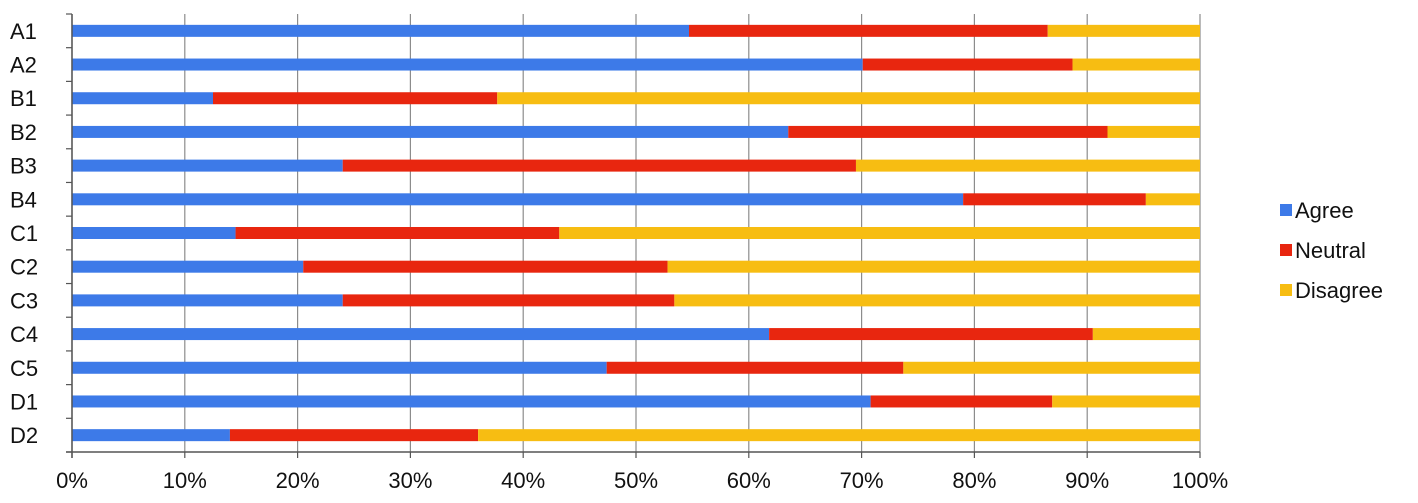 The image size is (1418, 503). I want to click on category-label: B2, so click(23, 132).